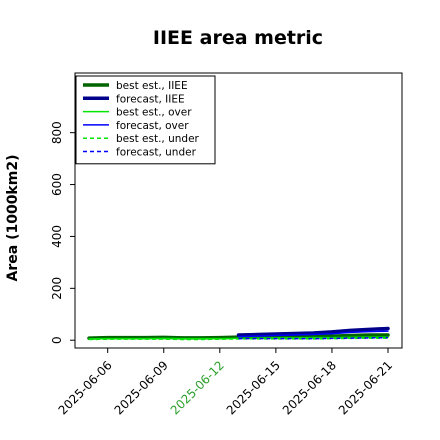  What do you see at coordinates (152, 126) in the screenshot?
I see `legend-label: forecast, over` at bounding box center [152, 126].